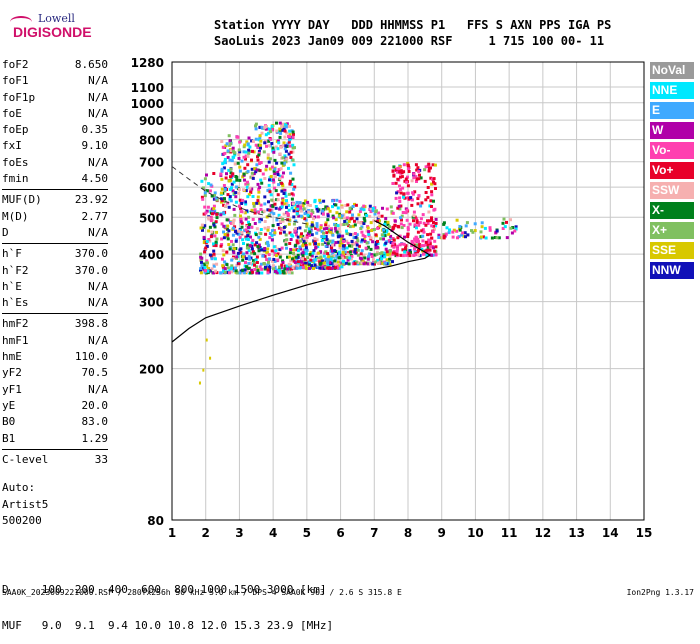  I want to click on param-separator, so click(55, 314).